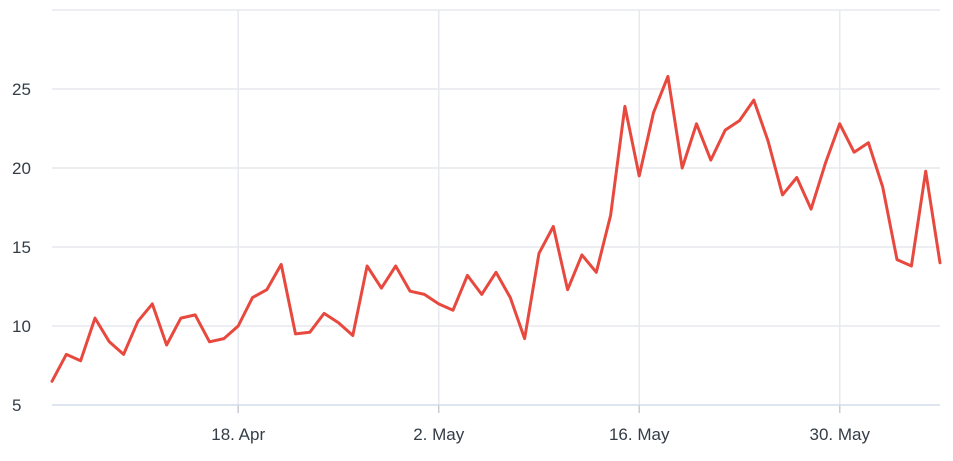  I want to click on x-tick-label: 16. May, so click(639, 434).